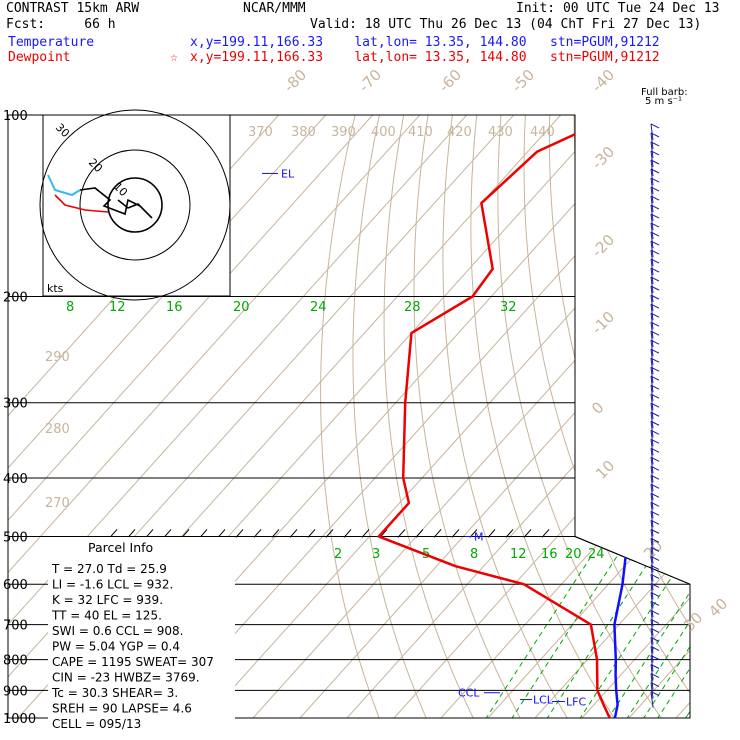 The width and height of the screenshot is (740, 740). What do you see at coordinates (523, 81) in the screenshot?
I see `isotherm-label: -50` at bounding box center [523, 81].